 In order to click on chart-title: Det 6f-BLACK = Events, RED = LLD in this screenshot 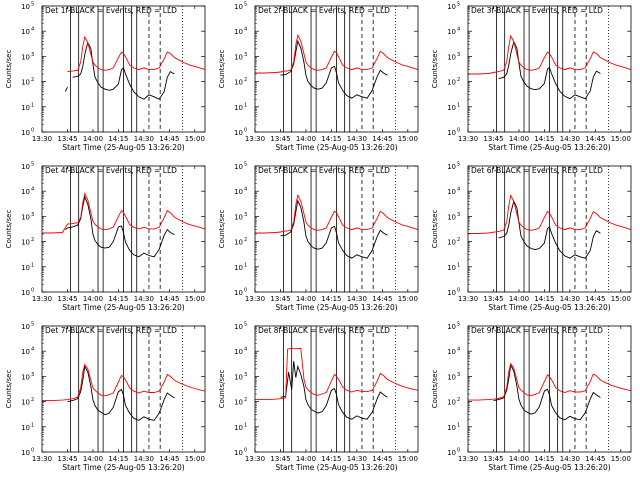, I will do `click(537, 170)`.